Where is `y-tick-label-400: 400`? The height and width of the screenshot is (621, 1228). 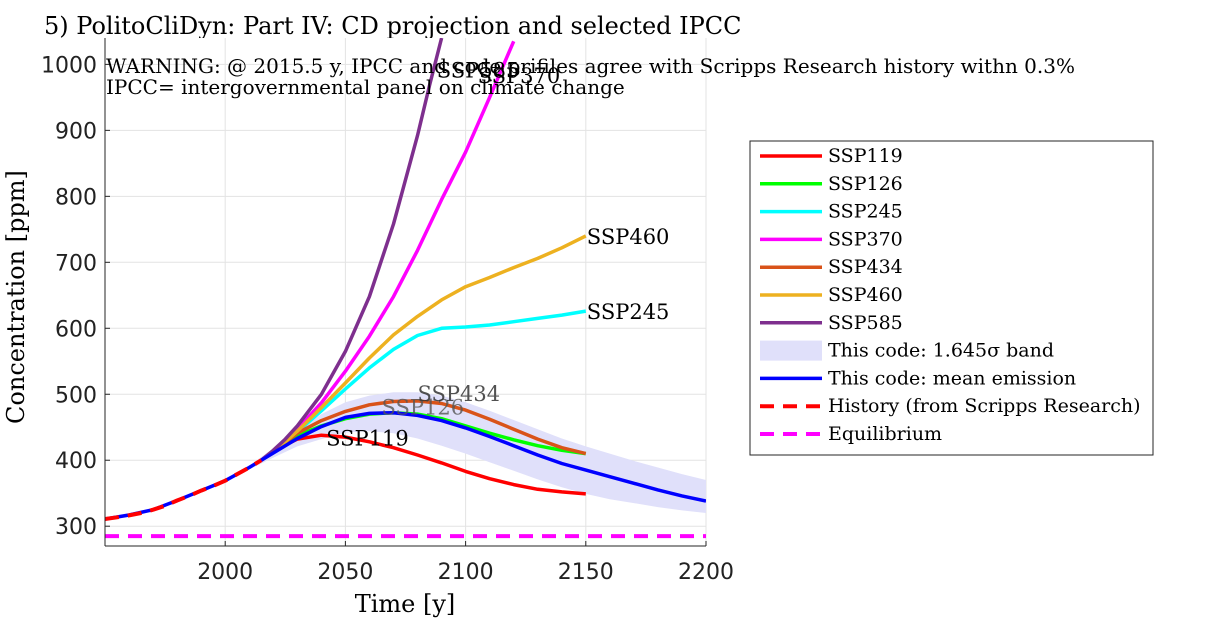 y-tick-label-400: 400 is located at coordinates (76, 461).